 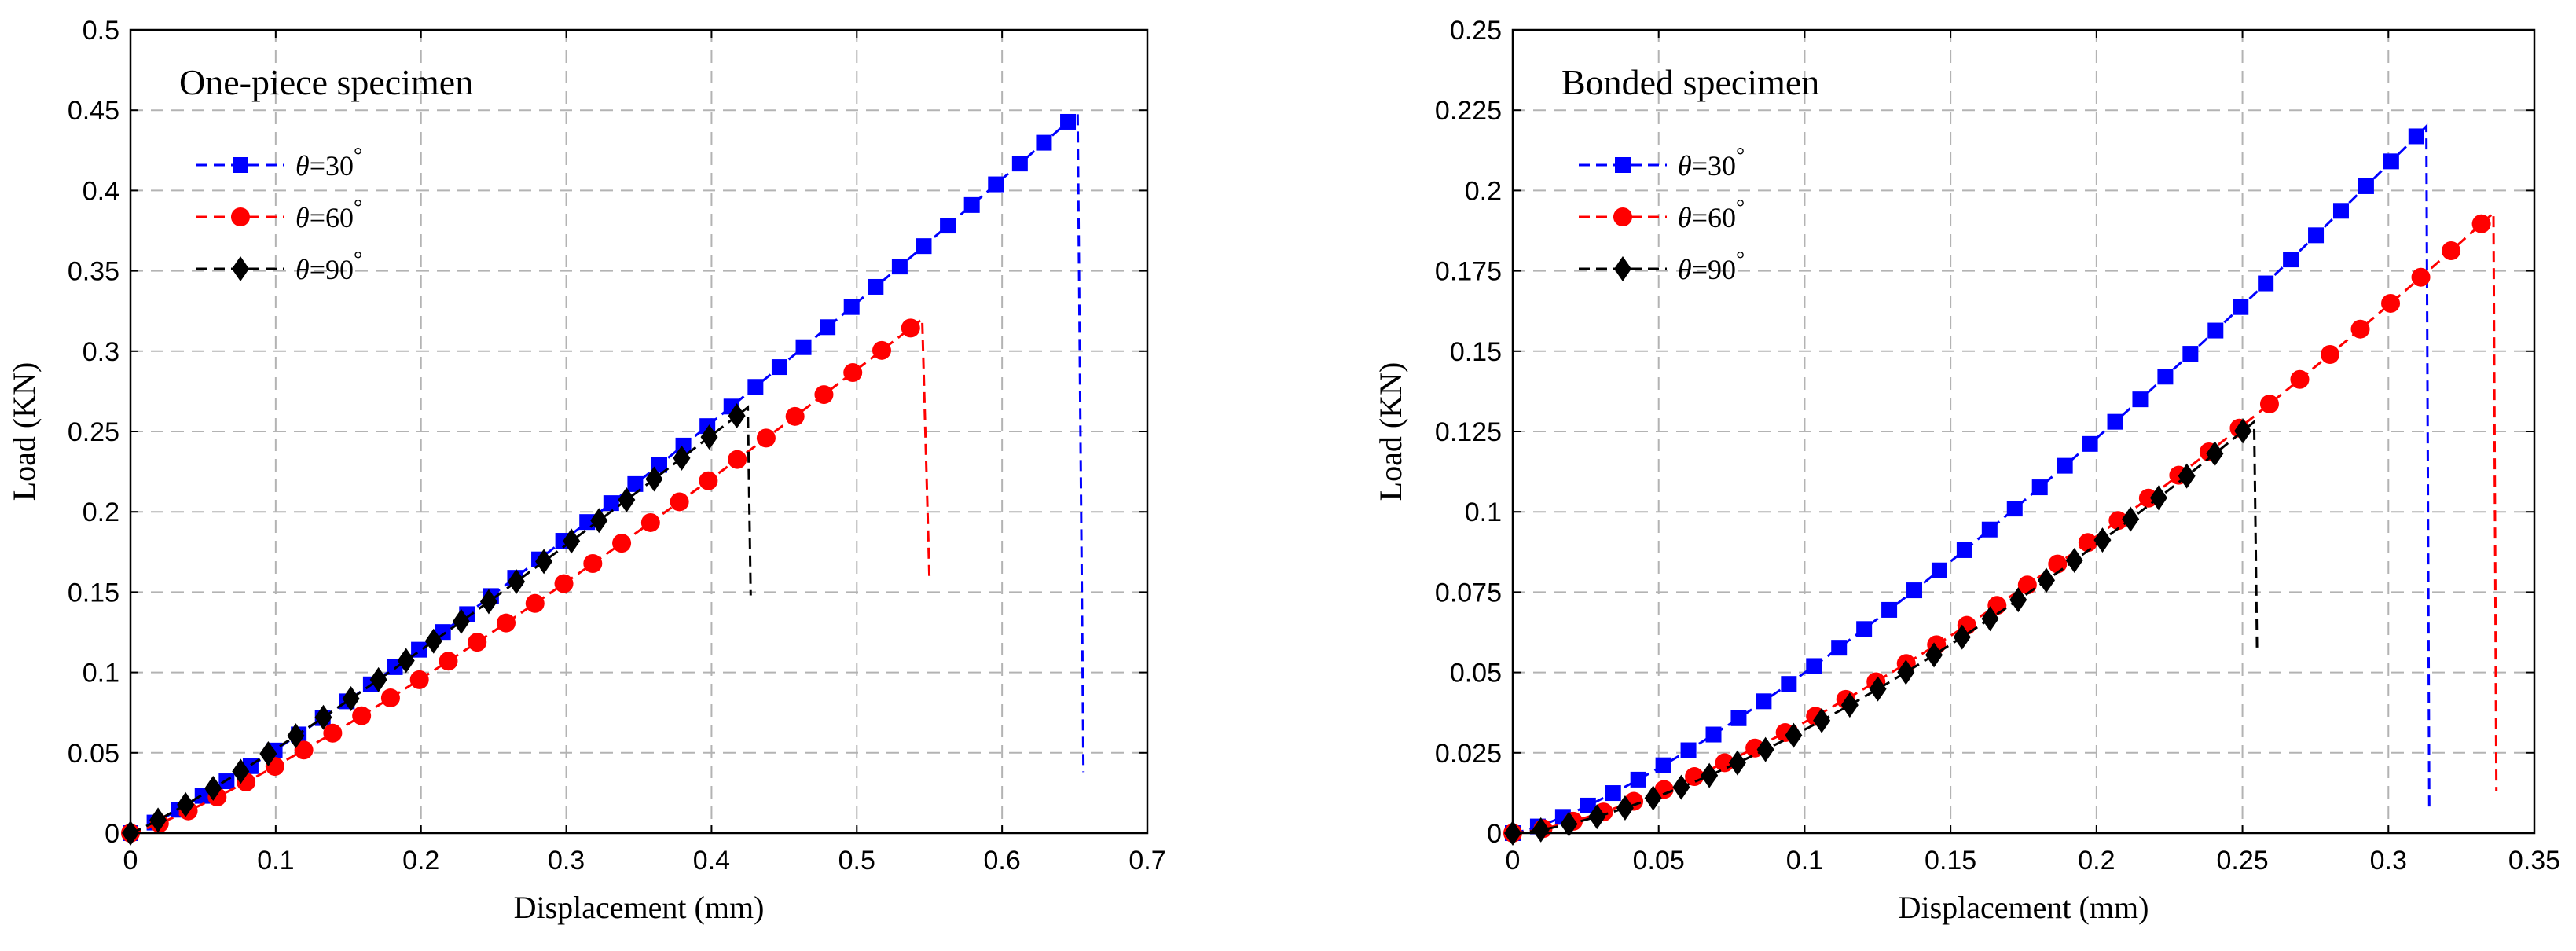 What do you see at coordinates (1690, 82) in the screenshot?
I see `chart-title: Bonded specimen` at bounding box center [1690, 82].